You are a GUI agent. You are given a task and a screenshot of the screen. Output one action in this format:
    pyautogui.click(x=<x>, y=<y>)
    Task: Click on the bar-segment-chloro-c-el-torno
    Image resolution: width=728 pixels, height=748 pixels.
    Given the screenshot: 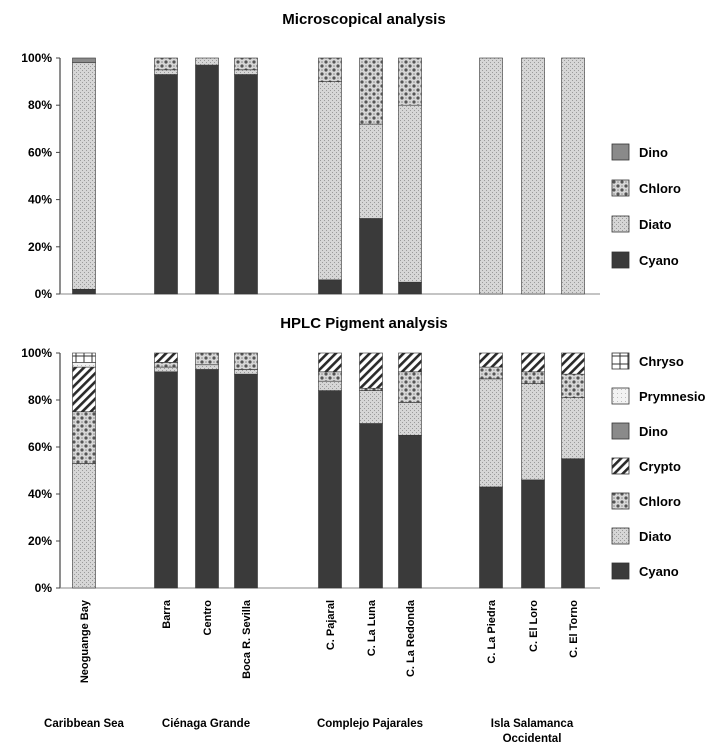 What is the action you would take?
    pyautogui.click(x=573, y=385)
    